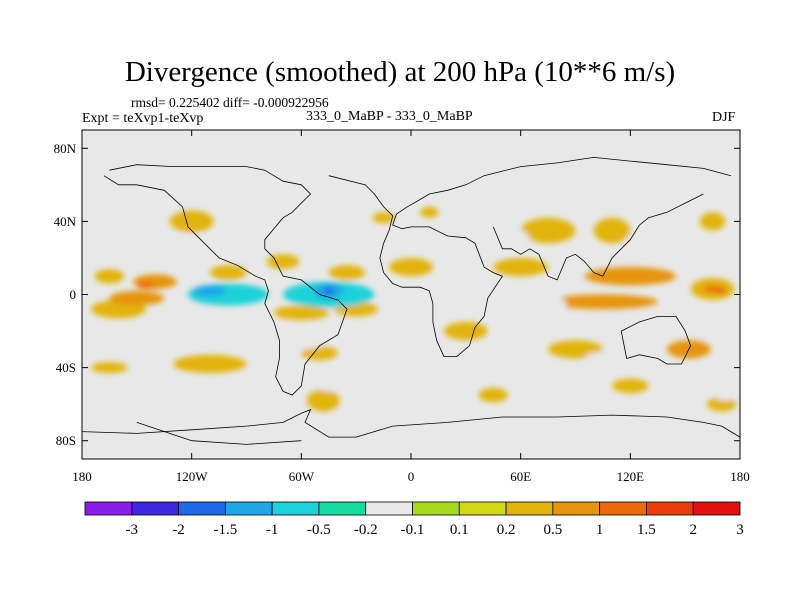 Image resolution: width=800 pixels, height=600 pixels. What do you see at coordinates (230, 102) in the screenshot?
I see `stats-label: rmsd= 0.225402 diff= -0.000922956` at bounding box center [230, 102].